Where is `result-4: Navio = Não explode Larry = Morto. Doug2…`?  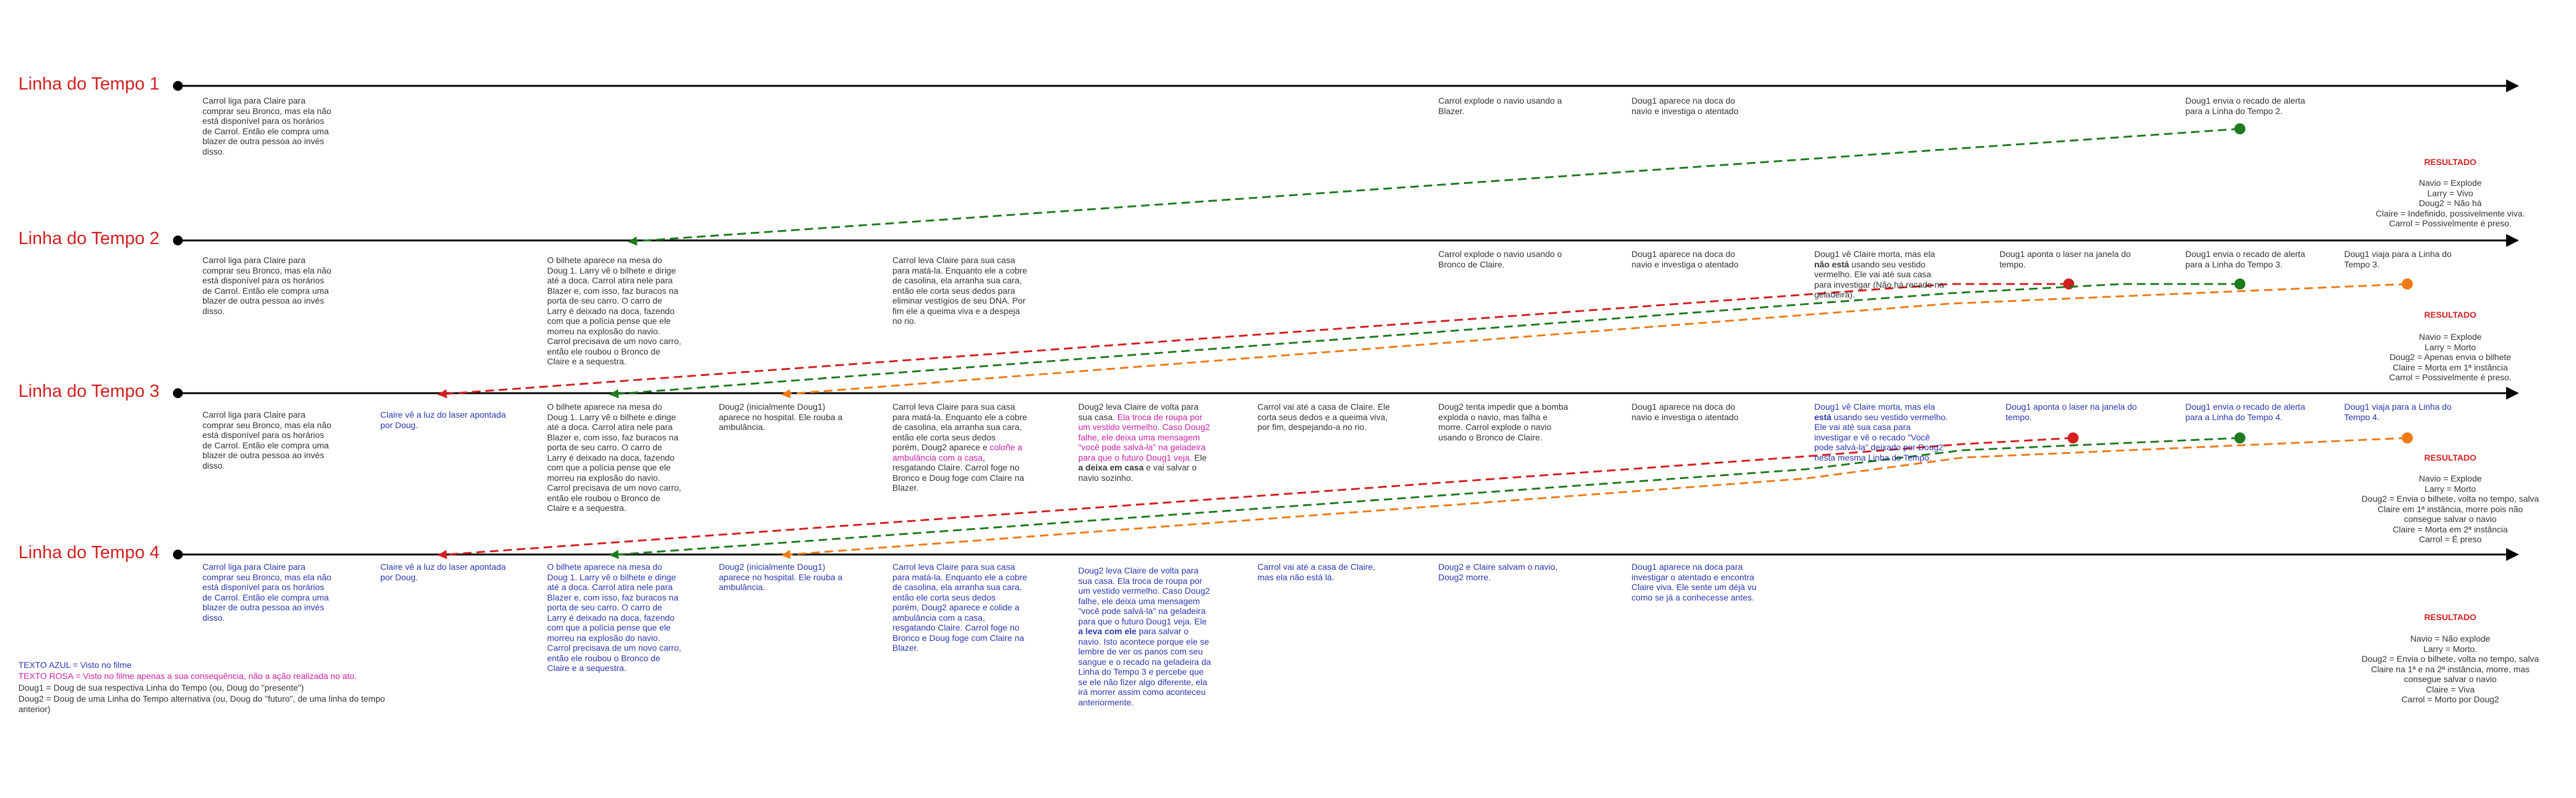 result-4: Navio = Não explode Larry = Morto. Doug2… is located at coordinates (2450, 669).